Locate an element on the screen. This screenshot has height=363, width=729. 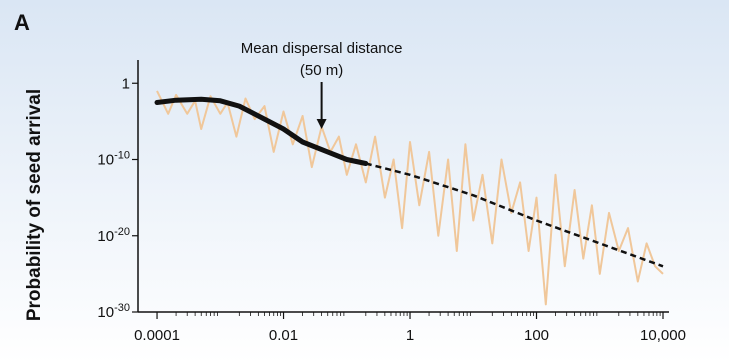
x-tick-label: 0.0001 is located at coordinates (157, 335).